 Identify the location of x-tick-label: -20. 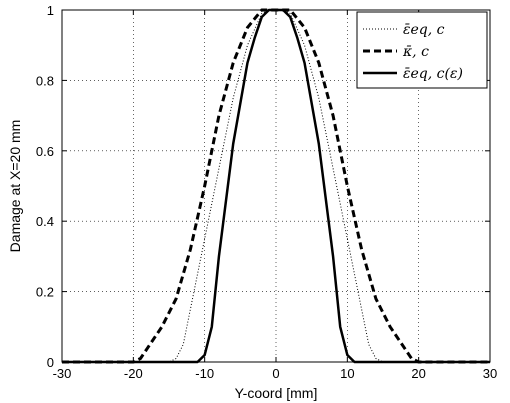
(133, 373).